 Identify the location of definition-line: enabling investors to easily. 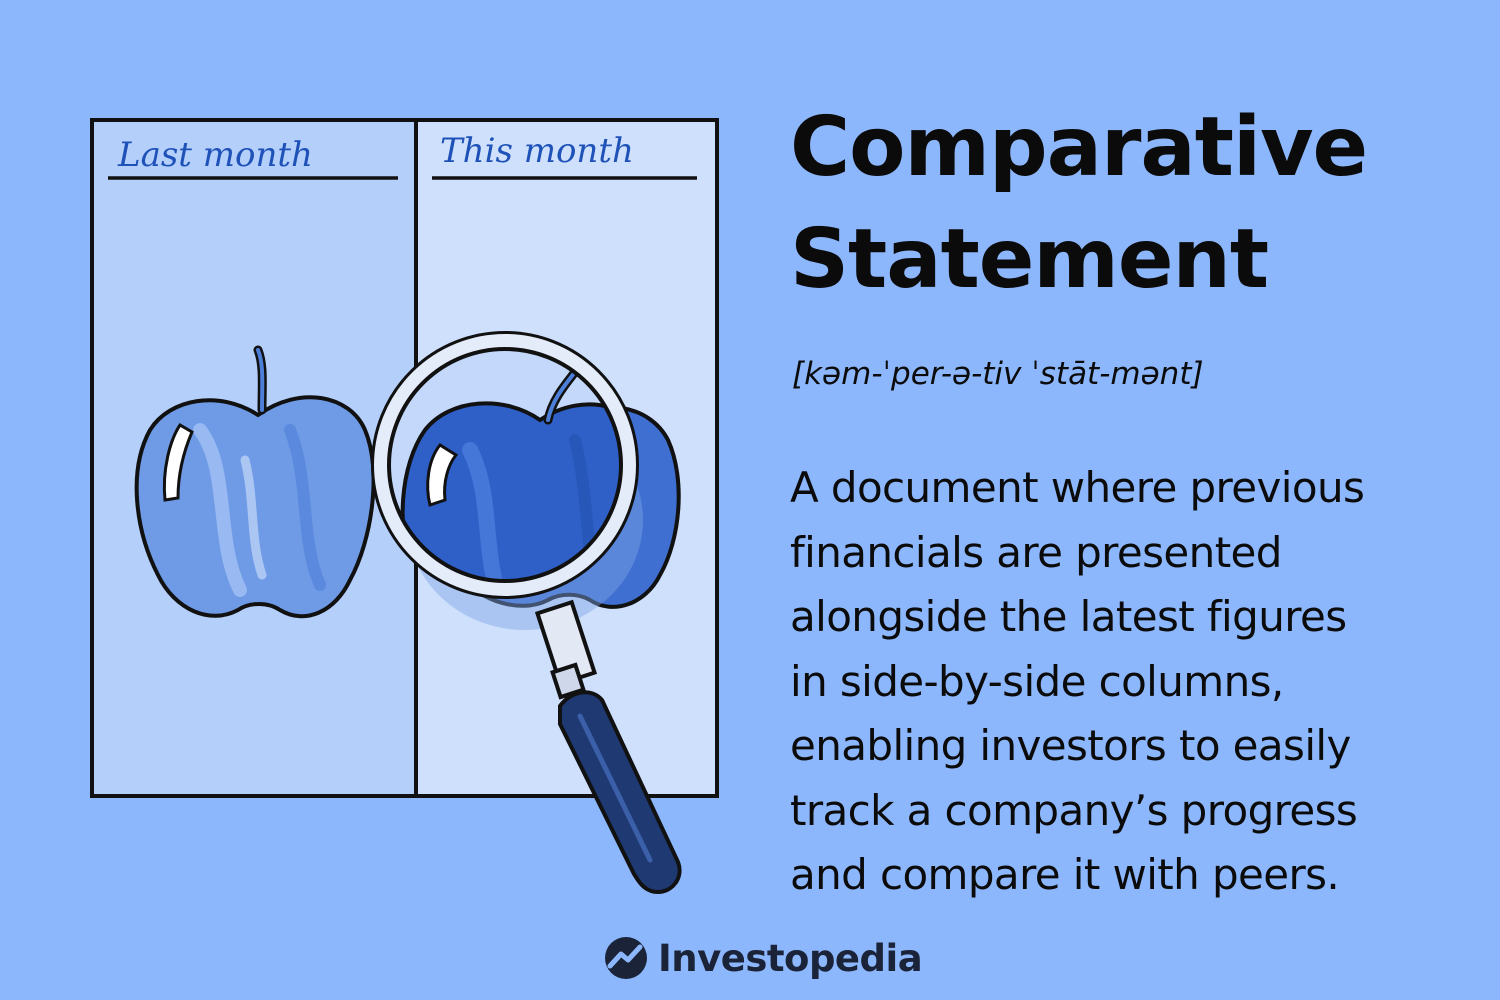
(1070, 745).